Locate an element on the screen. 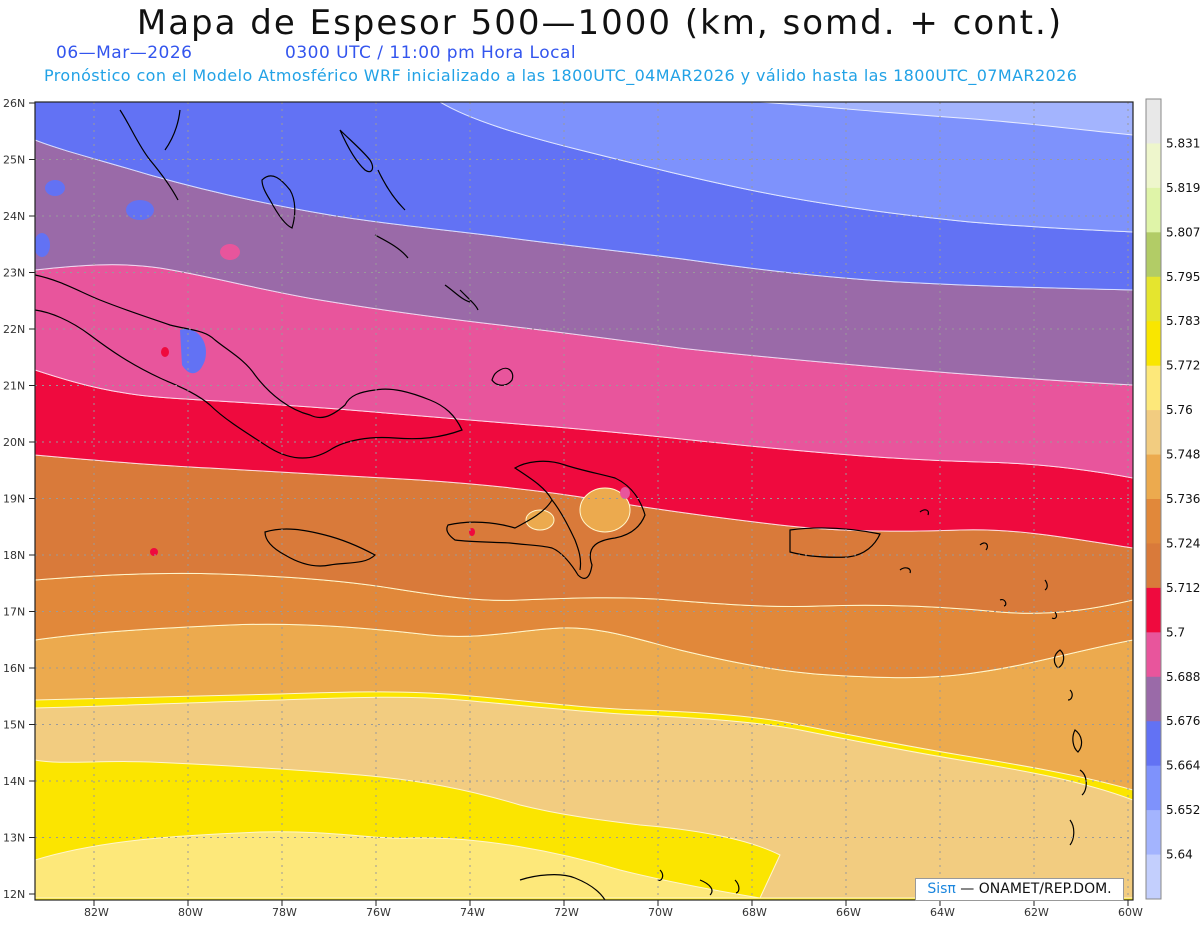 The image size is (1200, 927). longitude-label: 64W is located at coordinates (942, 912).